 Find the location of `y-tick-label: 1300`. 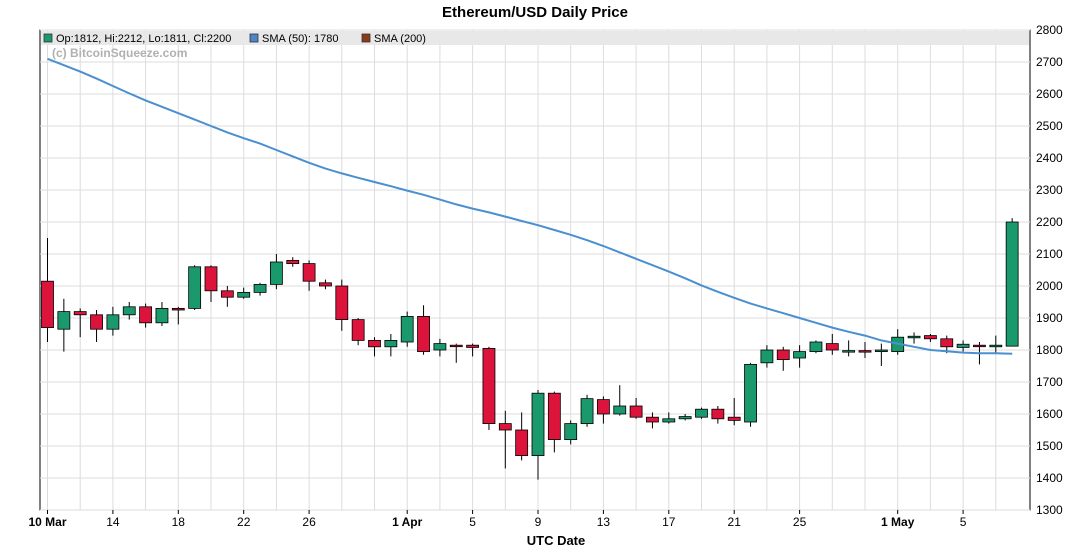

y-tick-label: 1300 is located at coordinates (1049, 510).